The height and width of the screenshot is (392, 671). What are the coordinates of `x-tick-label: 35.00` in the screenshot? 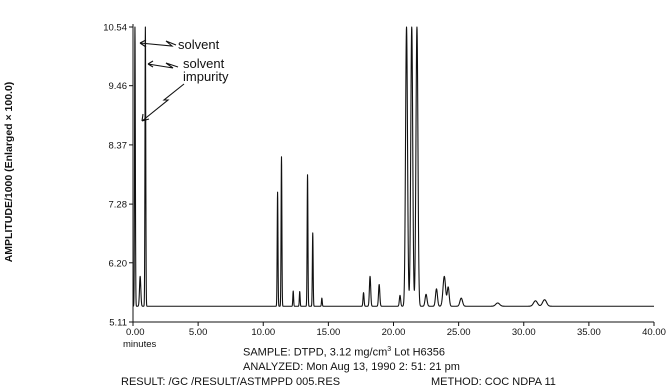 It's located at (589, 332).